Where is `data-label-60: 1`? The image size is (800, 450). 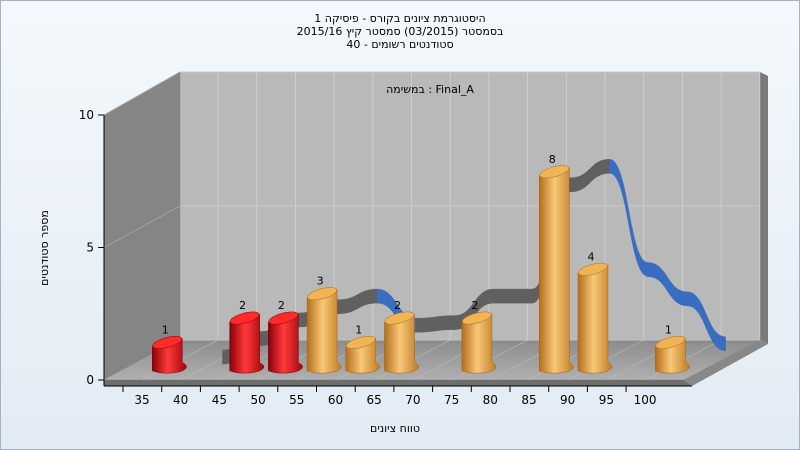
data-label-60: 1 is located at coordinates (358, 329).